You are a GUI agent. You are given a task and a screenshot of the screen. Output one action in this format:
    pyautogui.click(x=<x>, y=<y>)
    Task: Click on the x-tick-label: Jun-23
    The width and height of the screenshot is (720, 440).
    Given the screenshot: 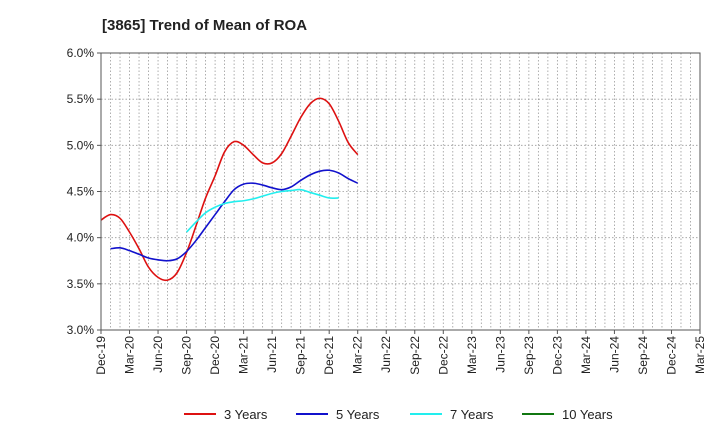 What is the action you would take?
    pyautogui.click(x=500, y=354)
    